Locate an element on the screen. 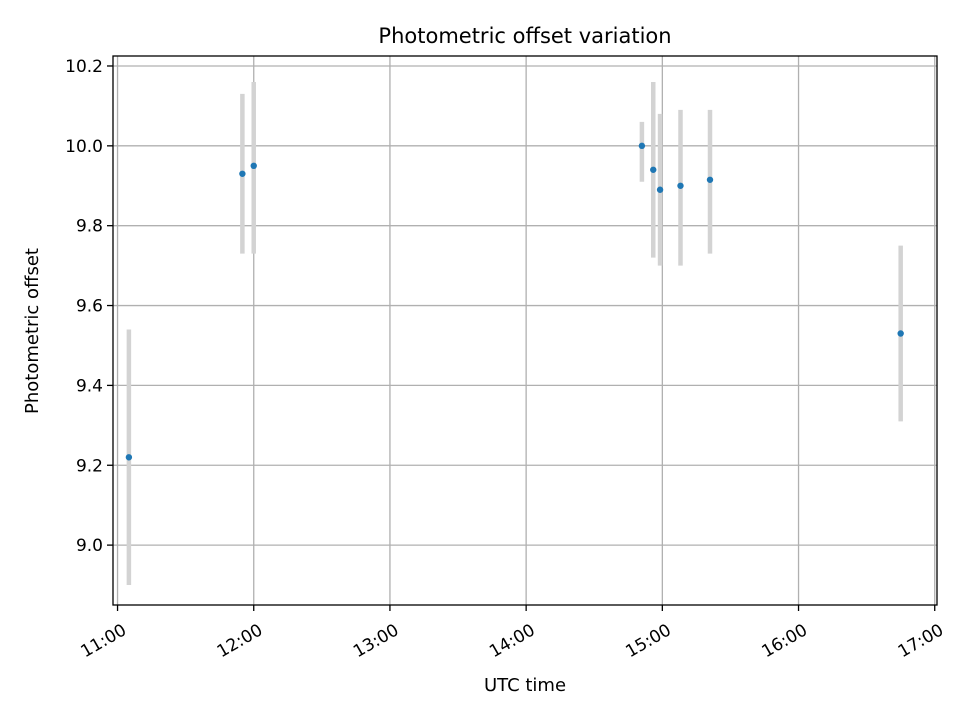  y-tick-label: 9.4 is located at coordinates (89, 386).